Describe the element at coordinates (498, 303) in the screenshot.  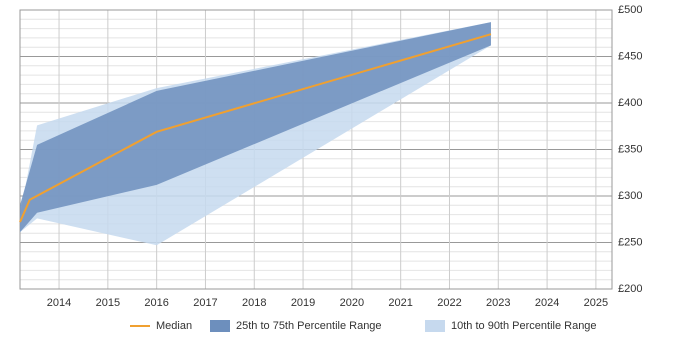
I see `x-tick-label: 2023` at that location.